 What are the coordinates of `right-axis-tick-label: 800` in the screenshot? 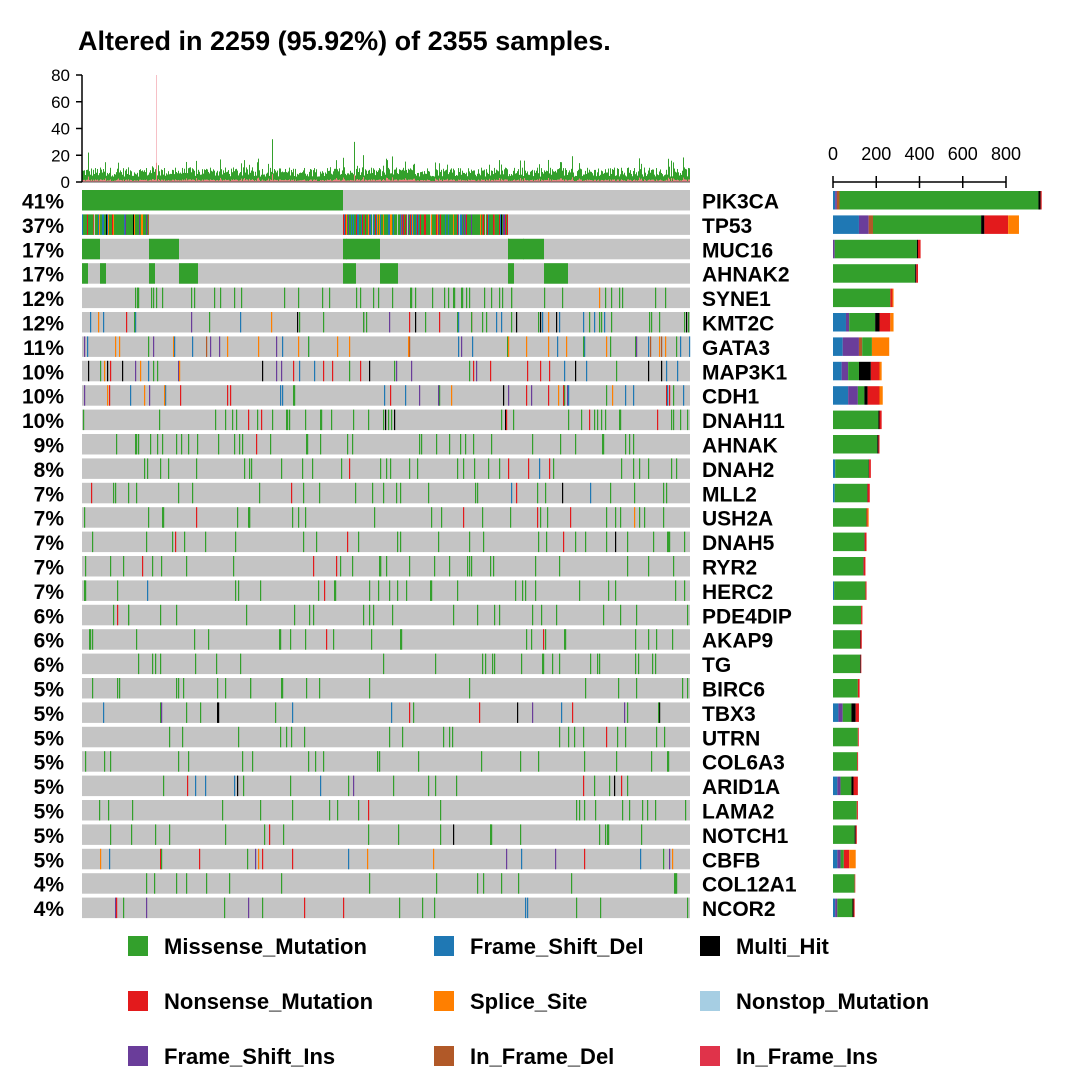 It's located at (1006, 154).